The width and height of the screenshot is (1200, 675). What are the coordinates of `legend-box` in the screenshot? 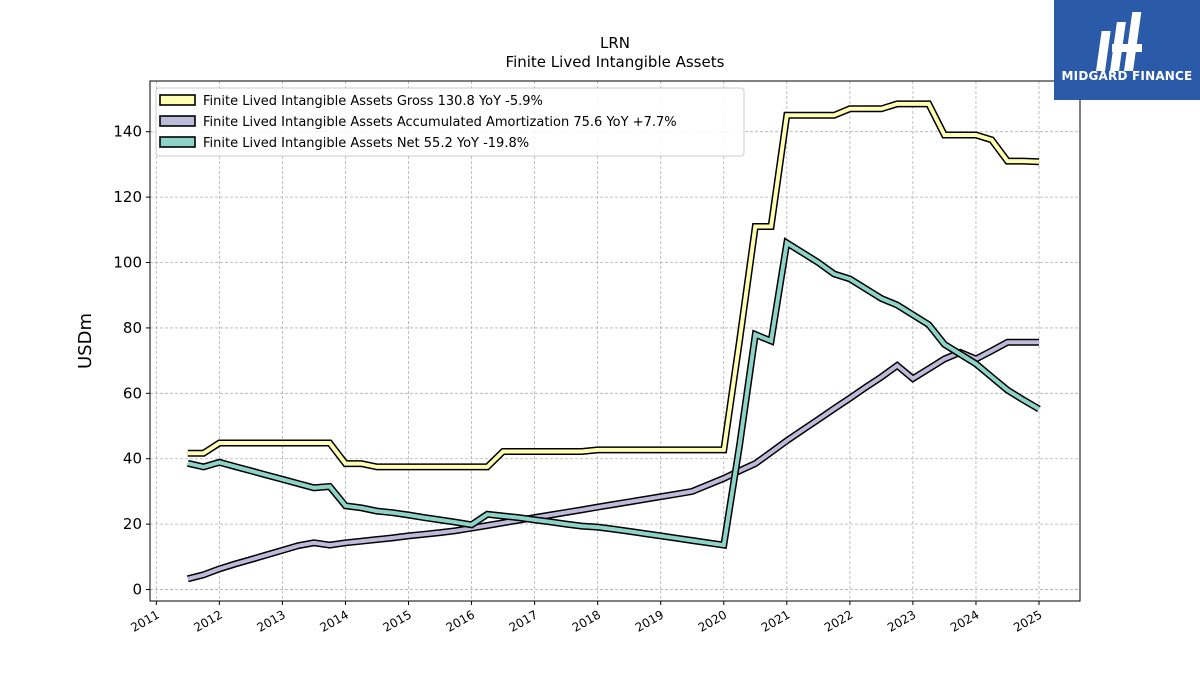 It's located at (450, 122).